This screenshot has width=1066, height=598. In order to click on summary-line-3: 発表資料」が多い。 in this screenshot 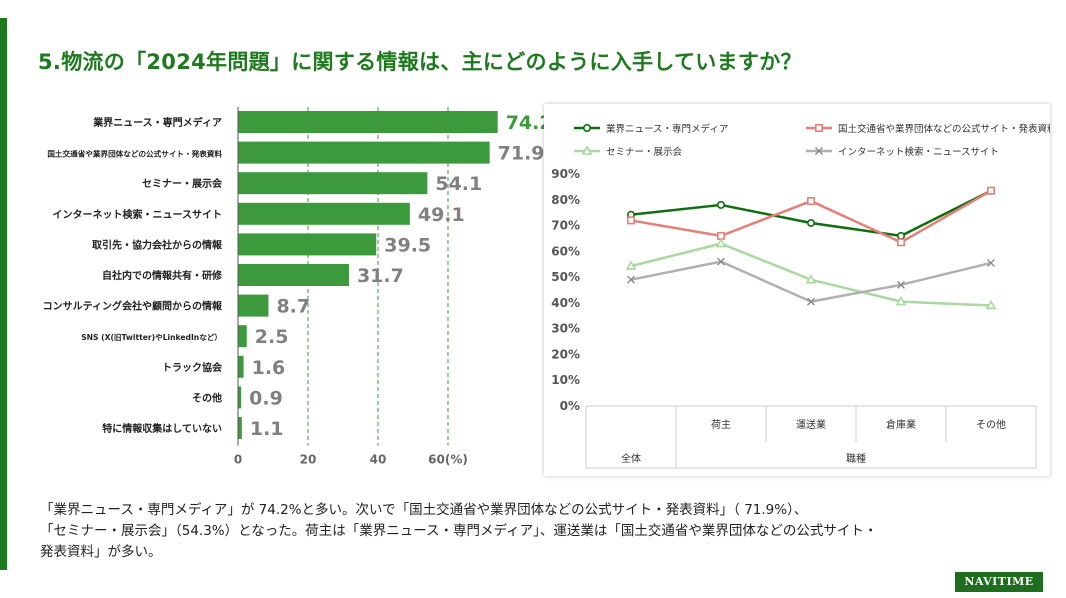, I will do `click(101, 552)`.